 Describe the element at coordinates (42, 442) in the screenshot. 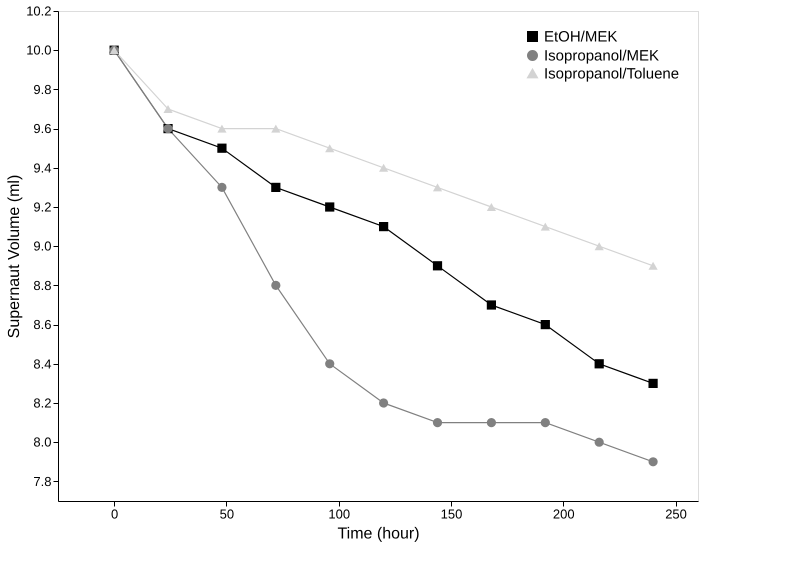

I see `y-tick-label: 8.0` at that location.